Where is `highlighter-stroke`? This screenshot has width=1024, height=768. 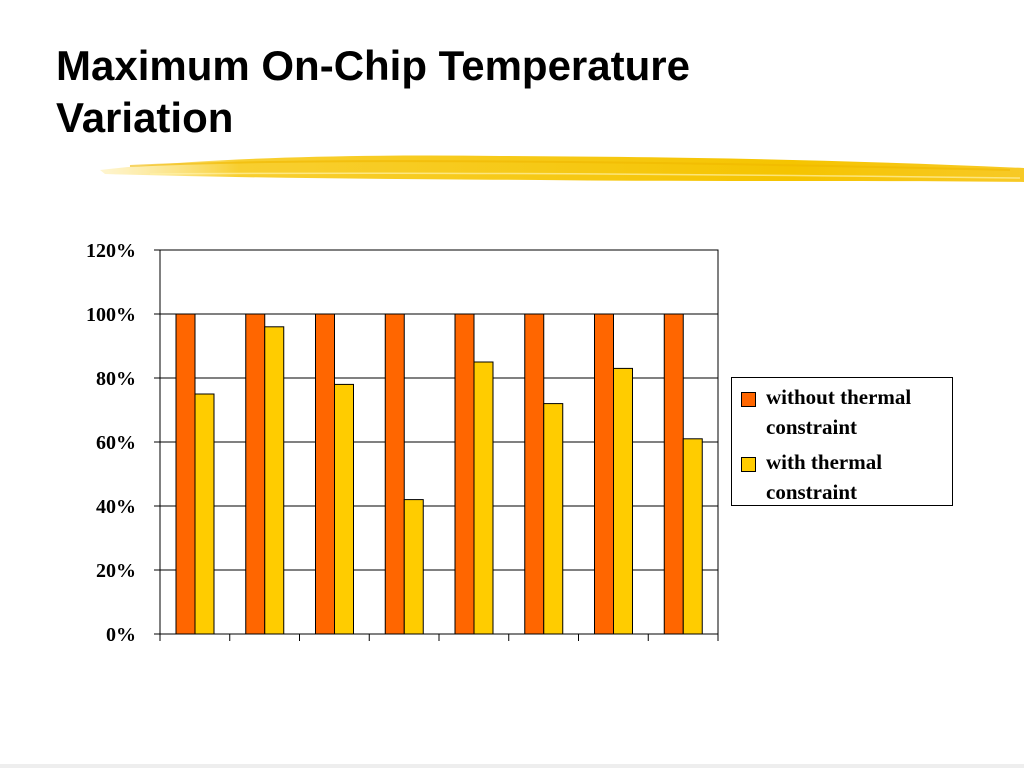
highlighter-stroke is located at coordinates (562, 168).